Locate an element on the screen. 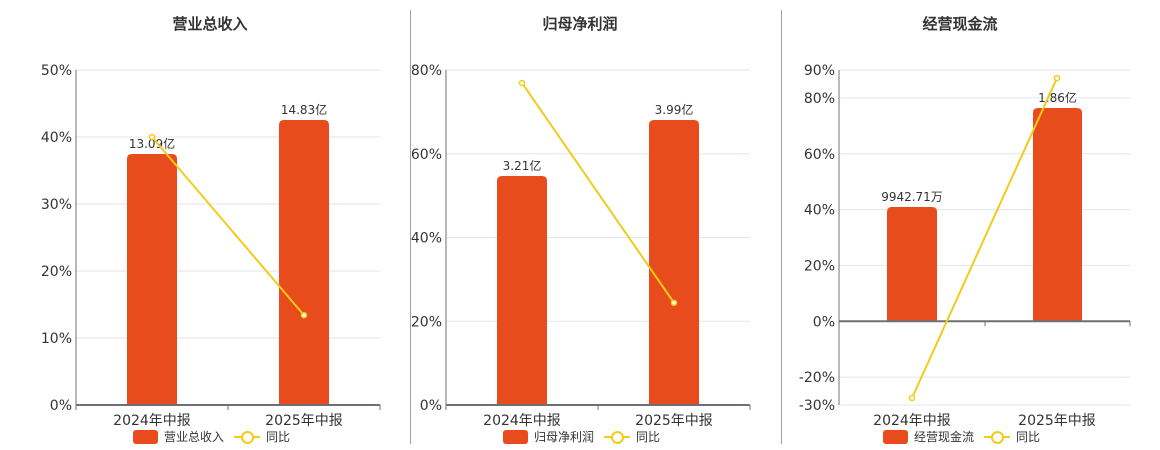 This screenshot has height=450, width=1160. legend-cash-flow: 经营现金流 同比 is located at coordinates (961, 436).